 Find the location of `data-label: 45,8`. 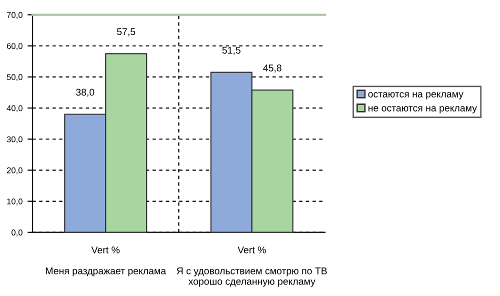

data-label: 45,8 is located at coordinates (272, 68).